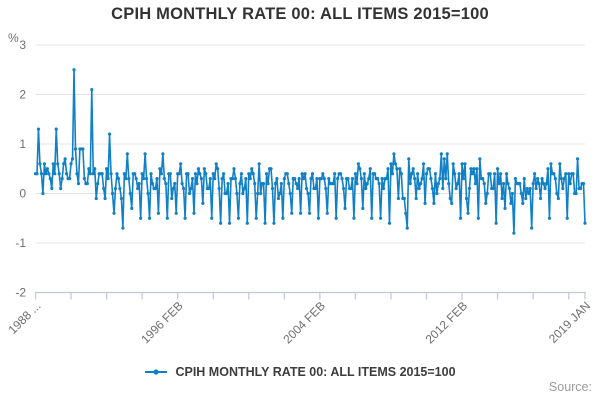  I want to click on y-tick-label: -1, so click(20, 243).